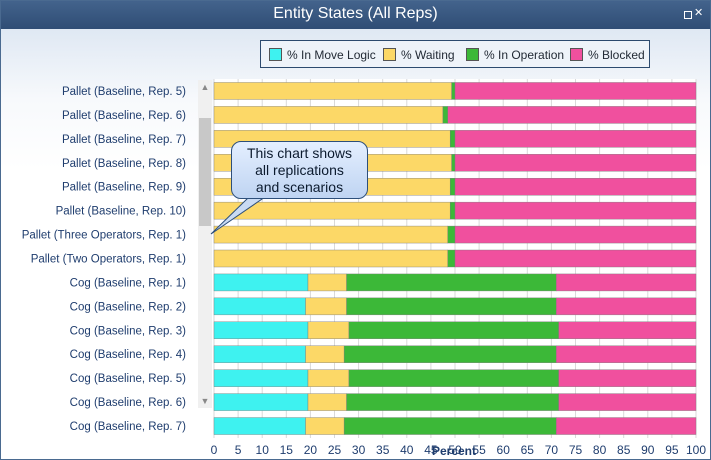  Describe the element at coordinates (299, 153) in the screenshot. I see `callout-line-1: This chart shows` at that location.